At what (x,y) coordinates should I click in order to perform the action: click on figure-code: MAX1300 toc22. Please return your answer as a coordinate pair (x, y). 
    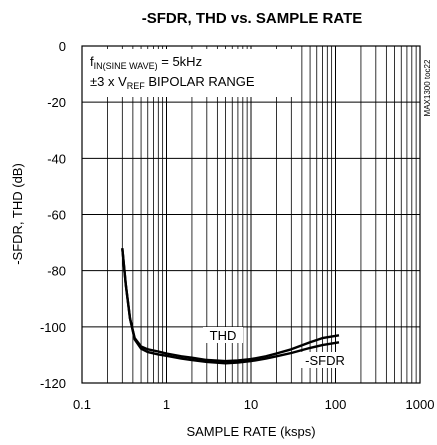
    Looking at the image, I should click on (427, 87).